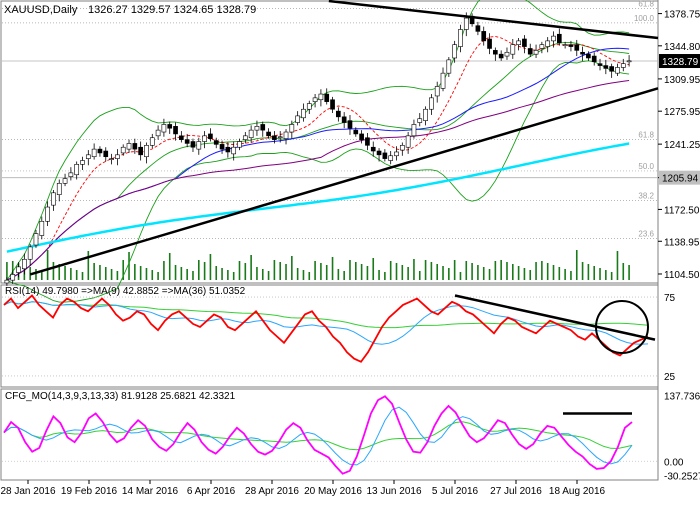 This screenshot has height=505, width=700. I want to click on cfg-tick-label: 0.00, so click(674, 462).